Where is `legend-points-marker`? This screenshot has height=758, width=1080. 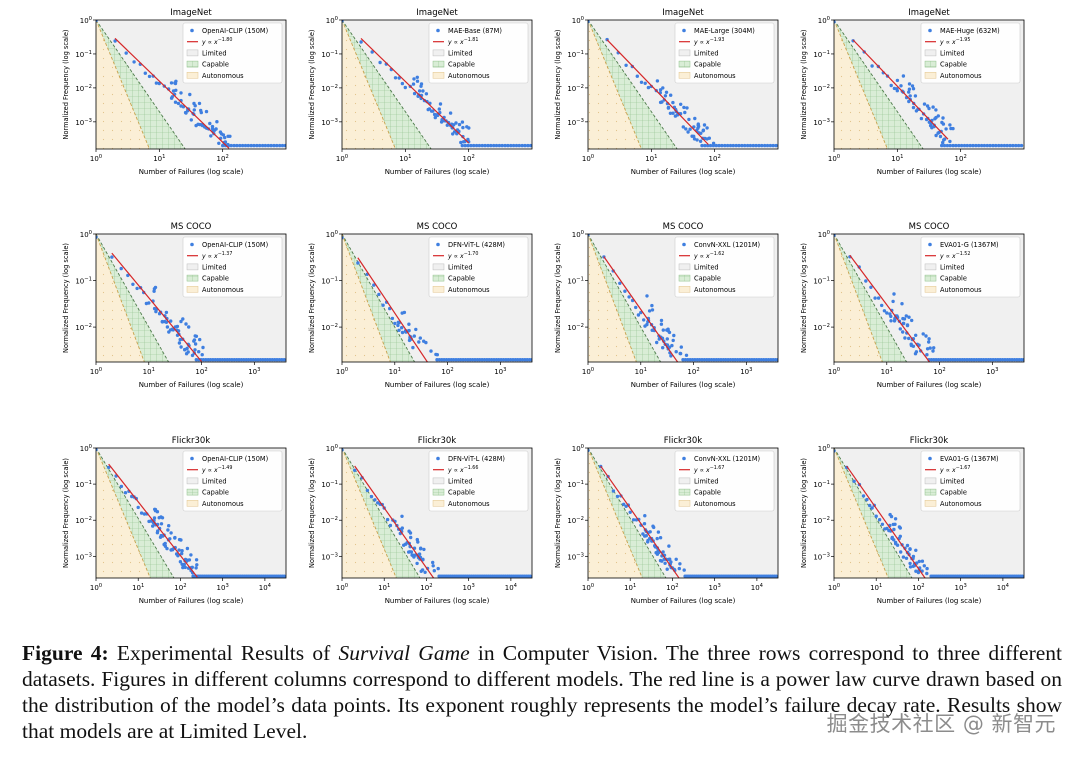
legend-points-marker is located at coordinates (930, 244).